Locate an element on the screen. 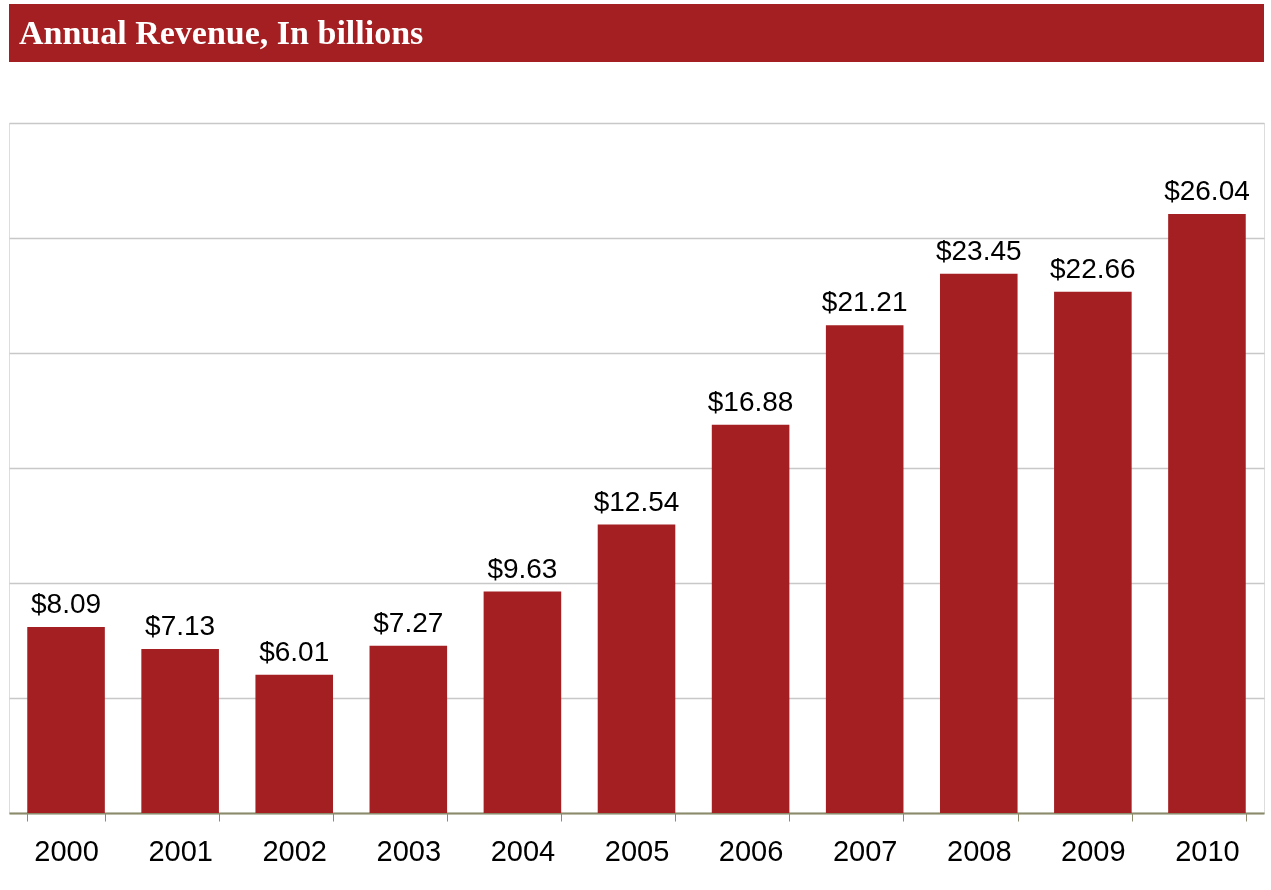 The height and width of the screenshot is (890, 1271). data-label: $7.13 is located at coordinates (180, 626).